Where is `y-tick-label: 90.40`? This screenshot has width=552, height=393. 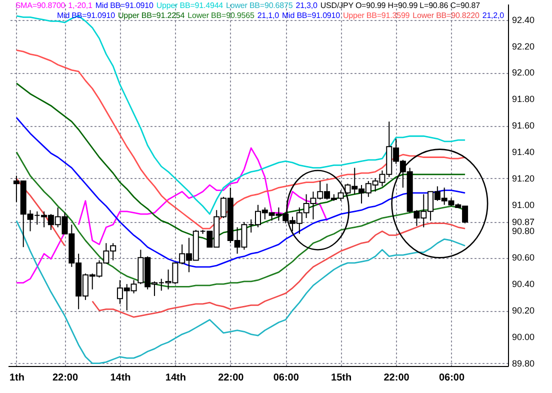
y-tick-label: 90.40 is located at coordinates (523, 284).